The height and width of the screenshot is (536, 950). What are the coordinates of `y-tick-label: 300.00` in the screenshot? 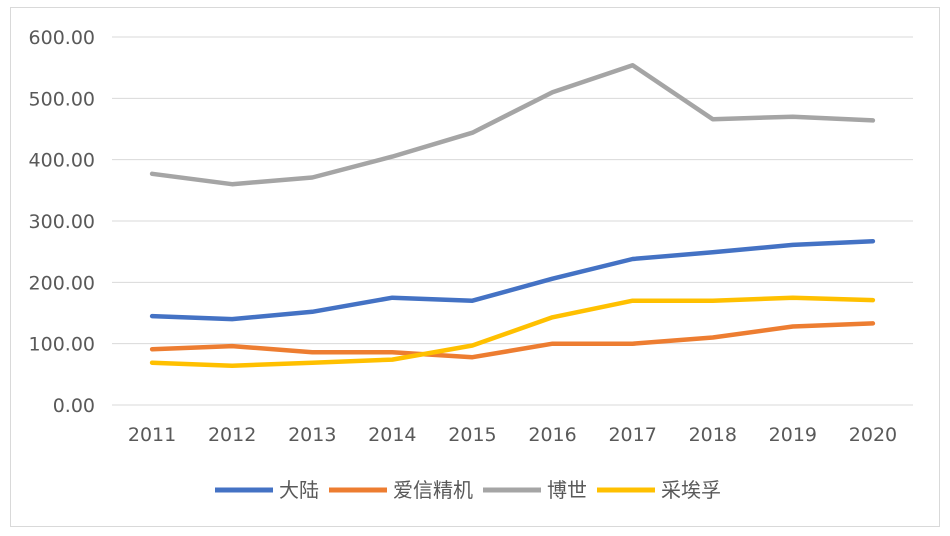 It's located at (62, 222).